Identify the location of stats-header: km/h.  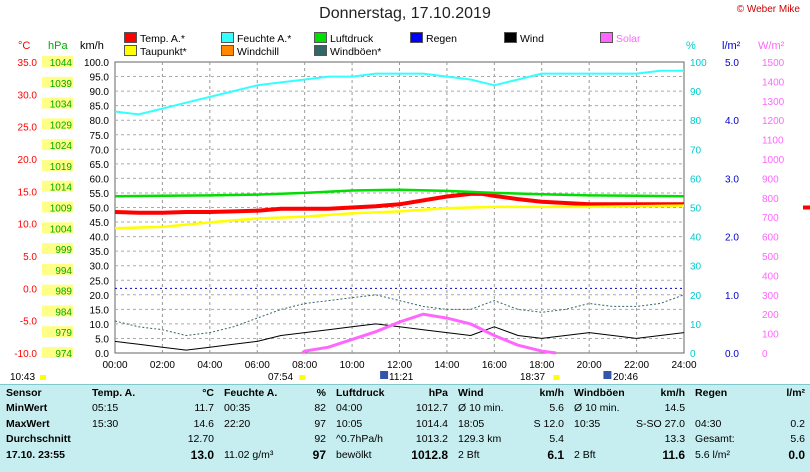
(551, 392).